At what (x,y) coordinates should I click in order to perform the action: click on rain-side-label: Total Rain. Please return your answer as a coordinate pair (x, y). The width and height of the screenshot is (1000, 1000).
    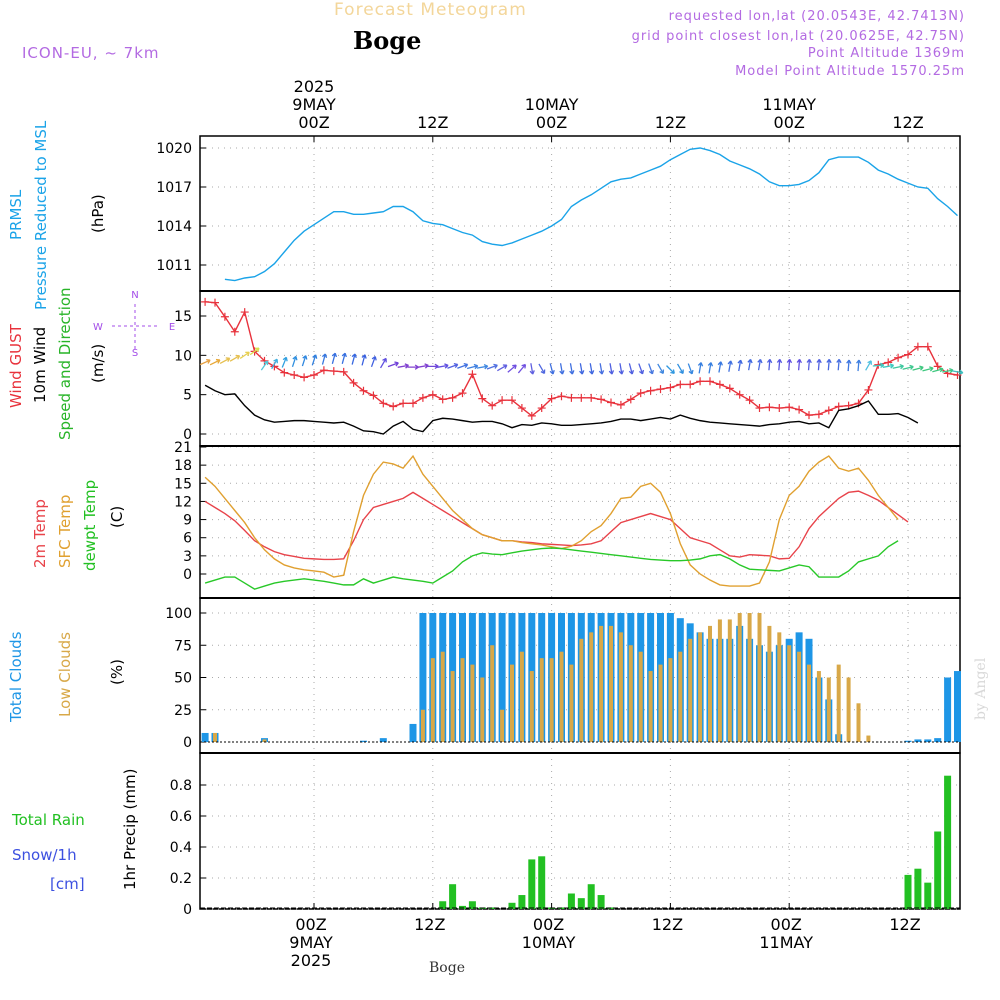
    Looking at the image, I should click on (48, 820).